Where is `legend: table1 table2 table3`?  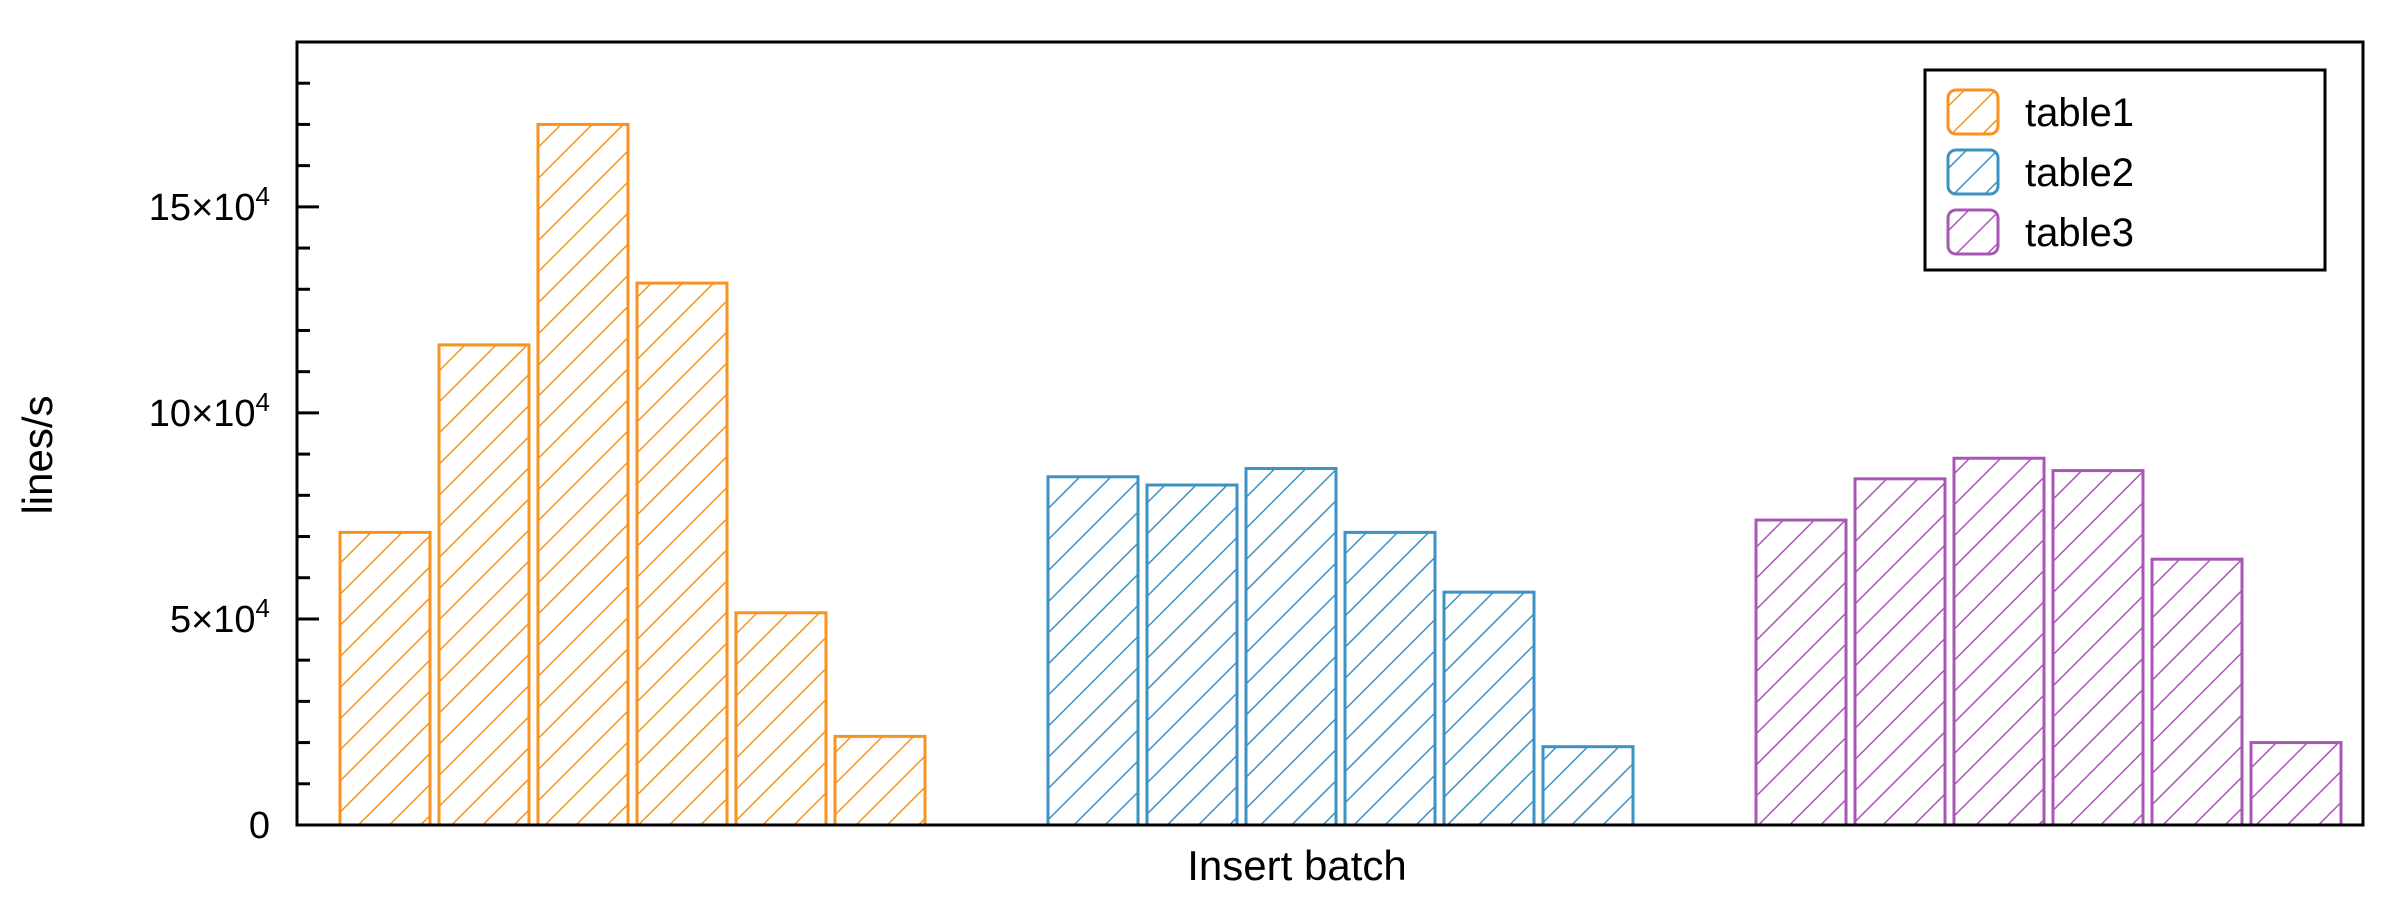 legend: table1 table2 table3 is located at coordinates (2125, 170).